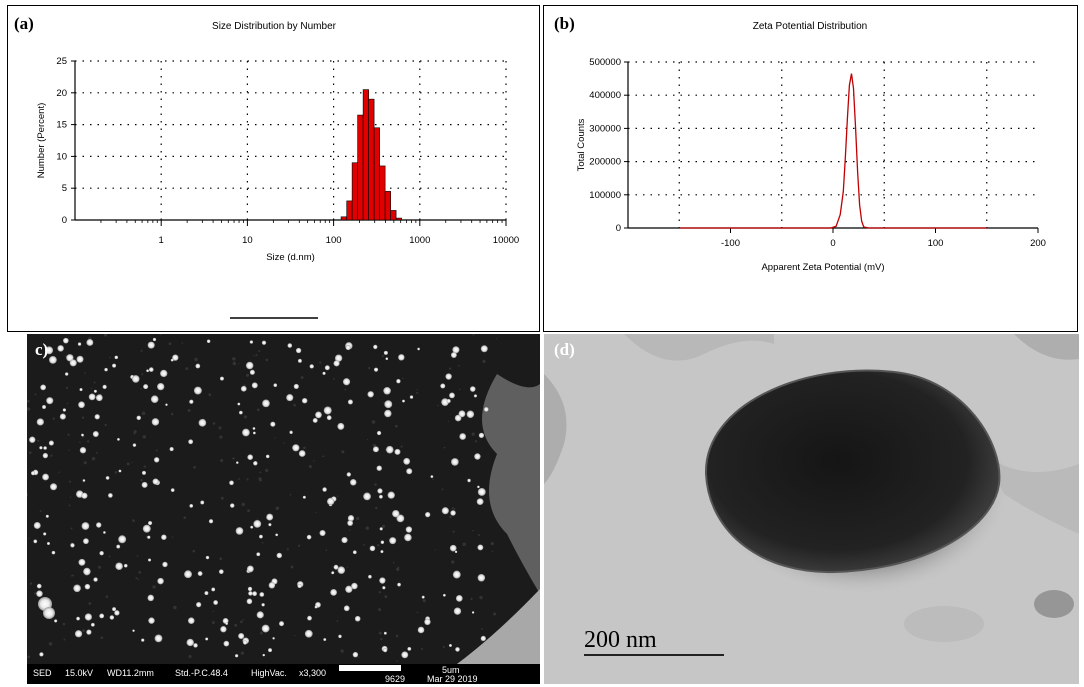 The width and height of the screenshot is (1084, 687). Describe the element at coordinates (618, 228) in the screenshot. I see `chart-b-ytick-label: 0` at that location.